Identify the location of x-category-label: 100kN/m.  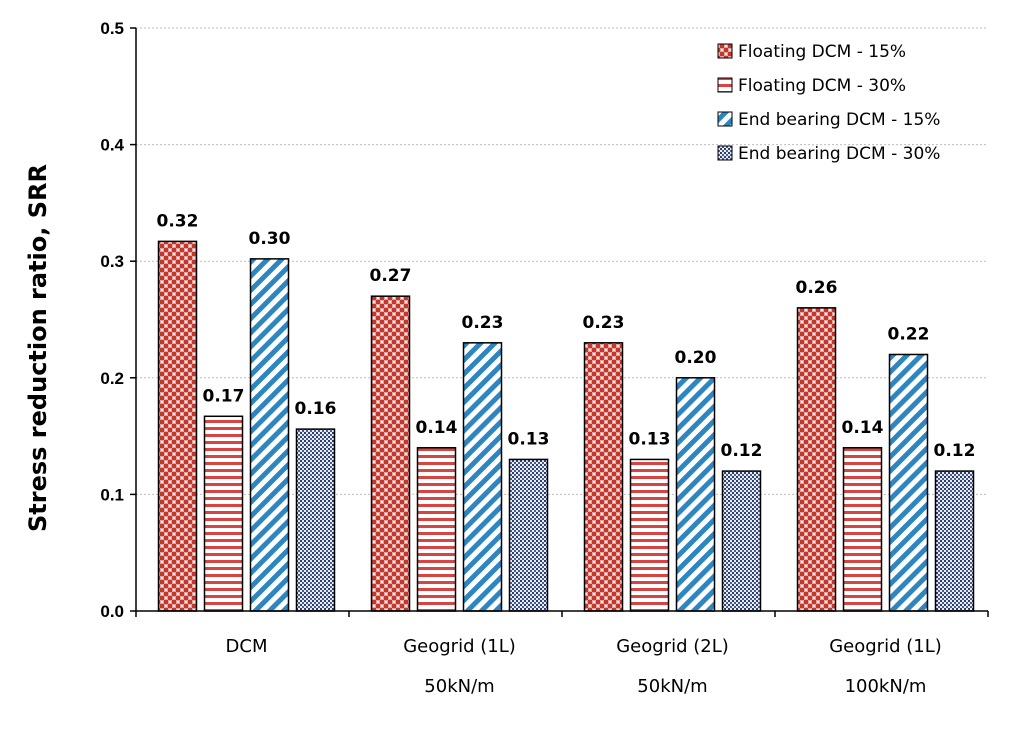
(886, 686).